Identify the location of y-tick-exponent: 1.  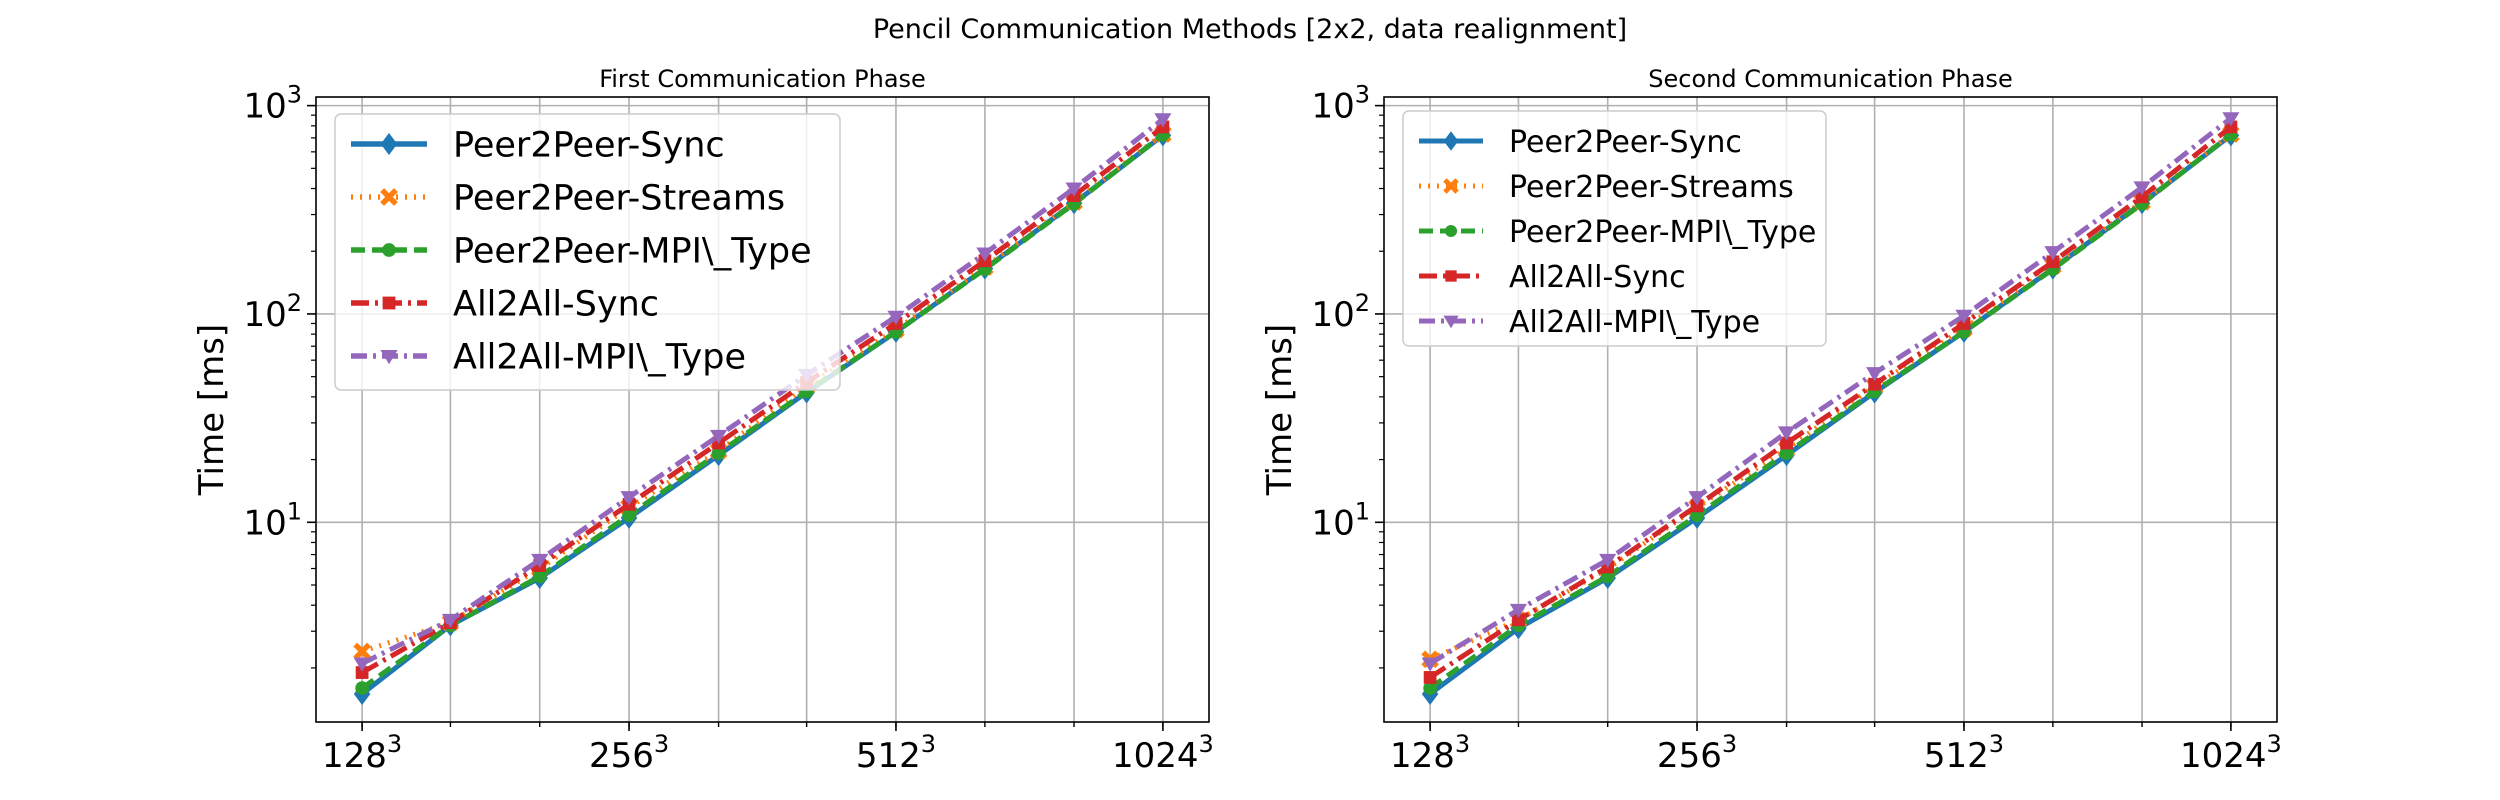
(1362, 511).